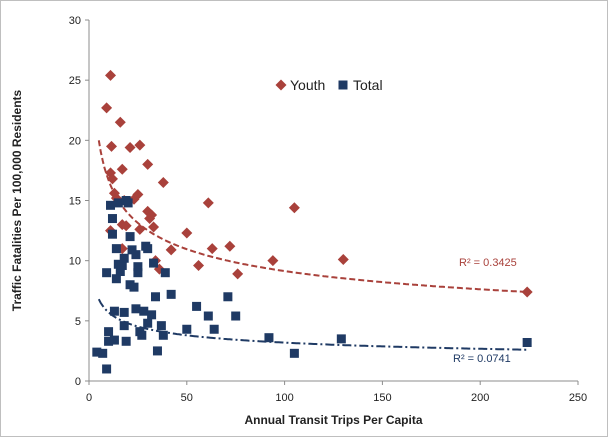  I want to click on y-tick-label: 0, so click(78, 382).